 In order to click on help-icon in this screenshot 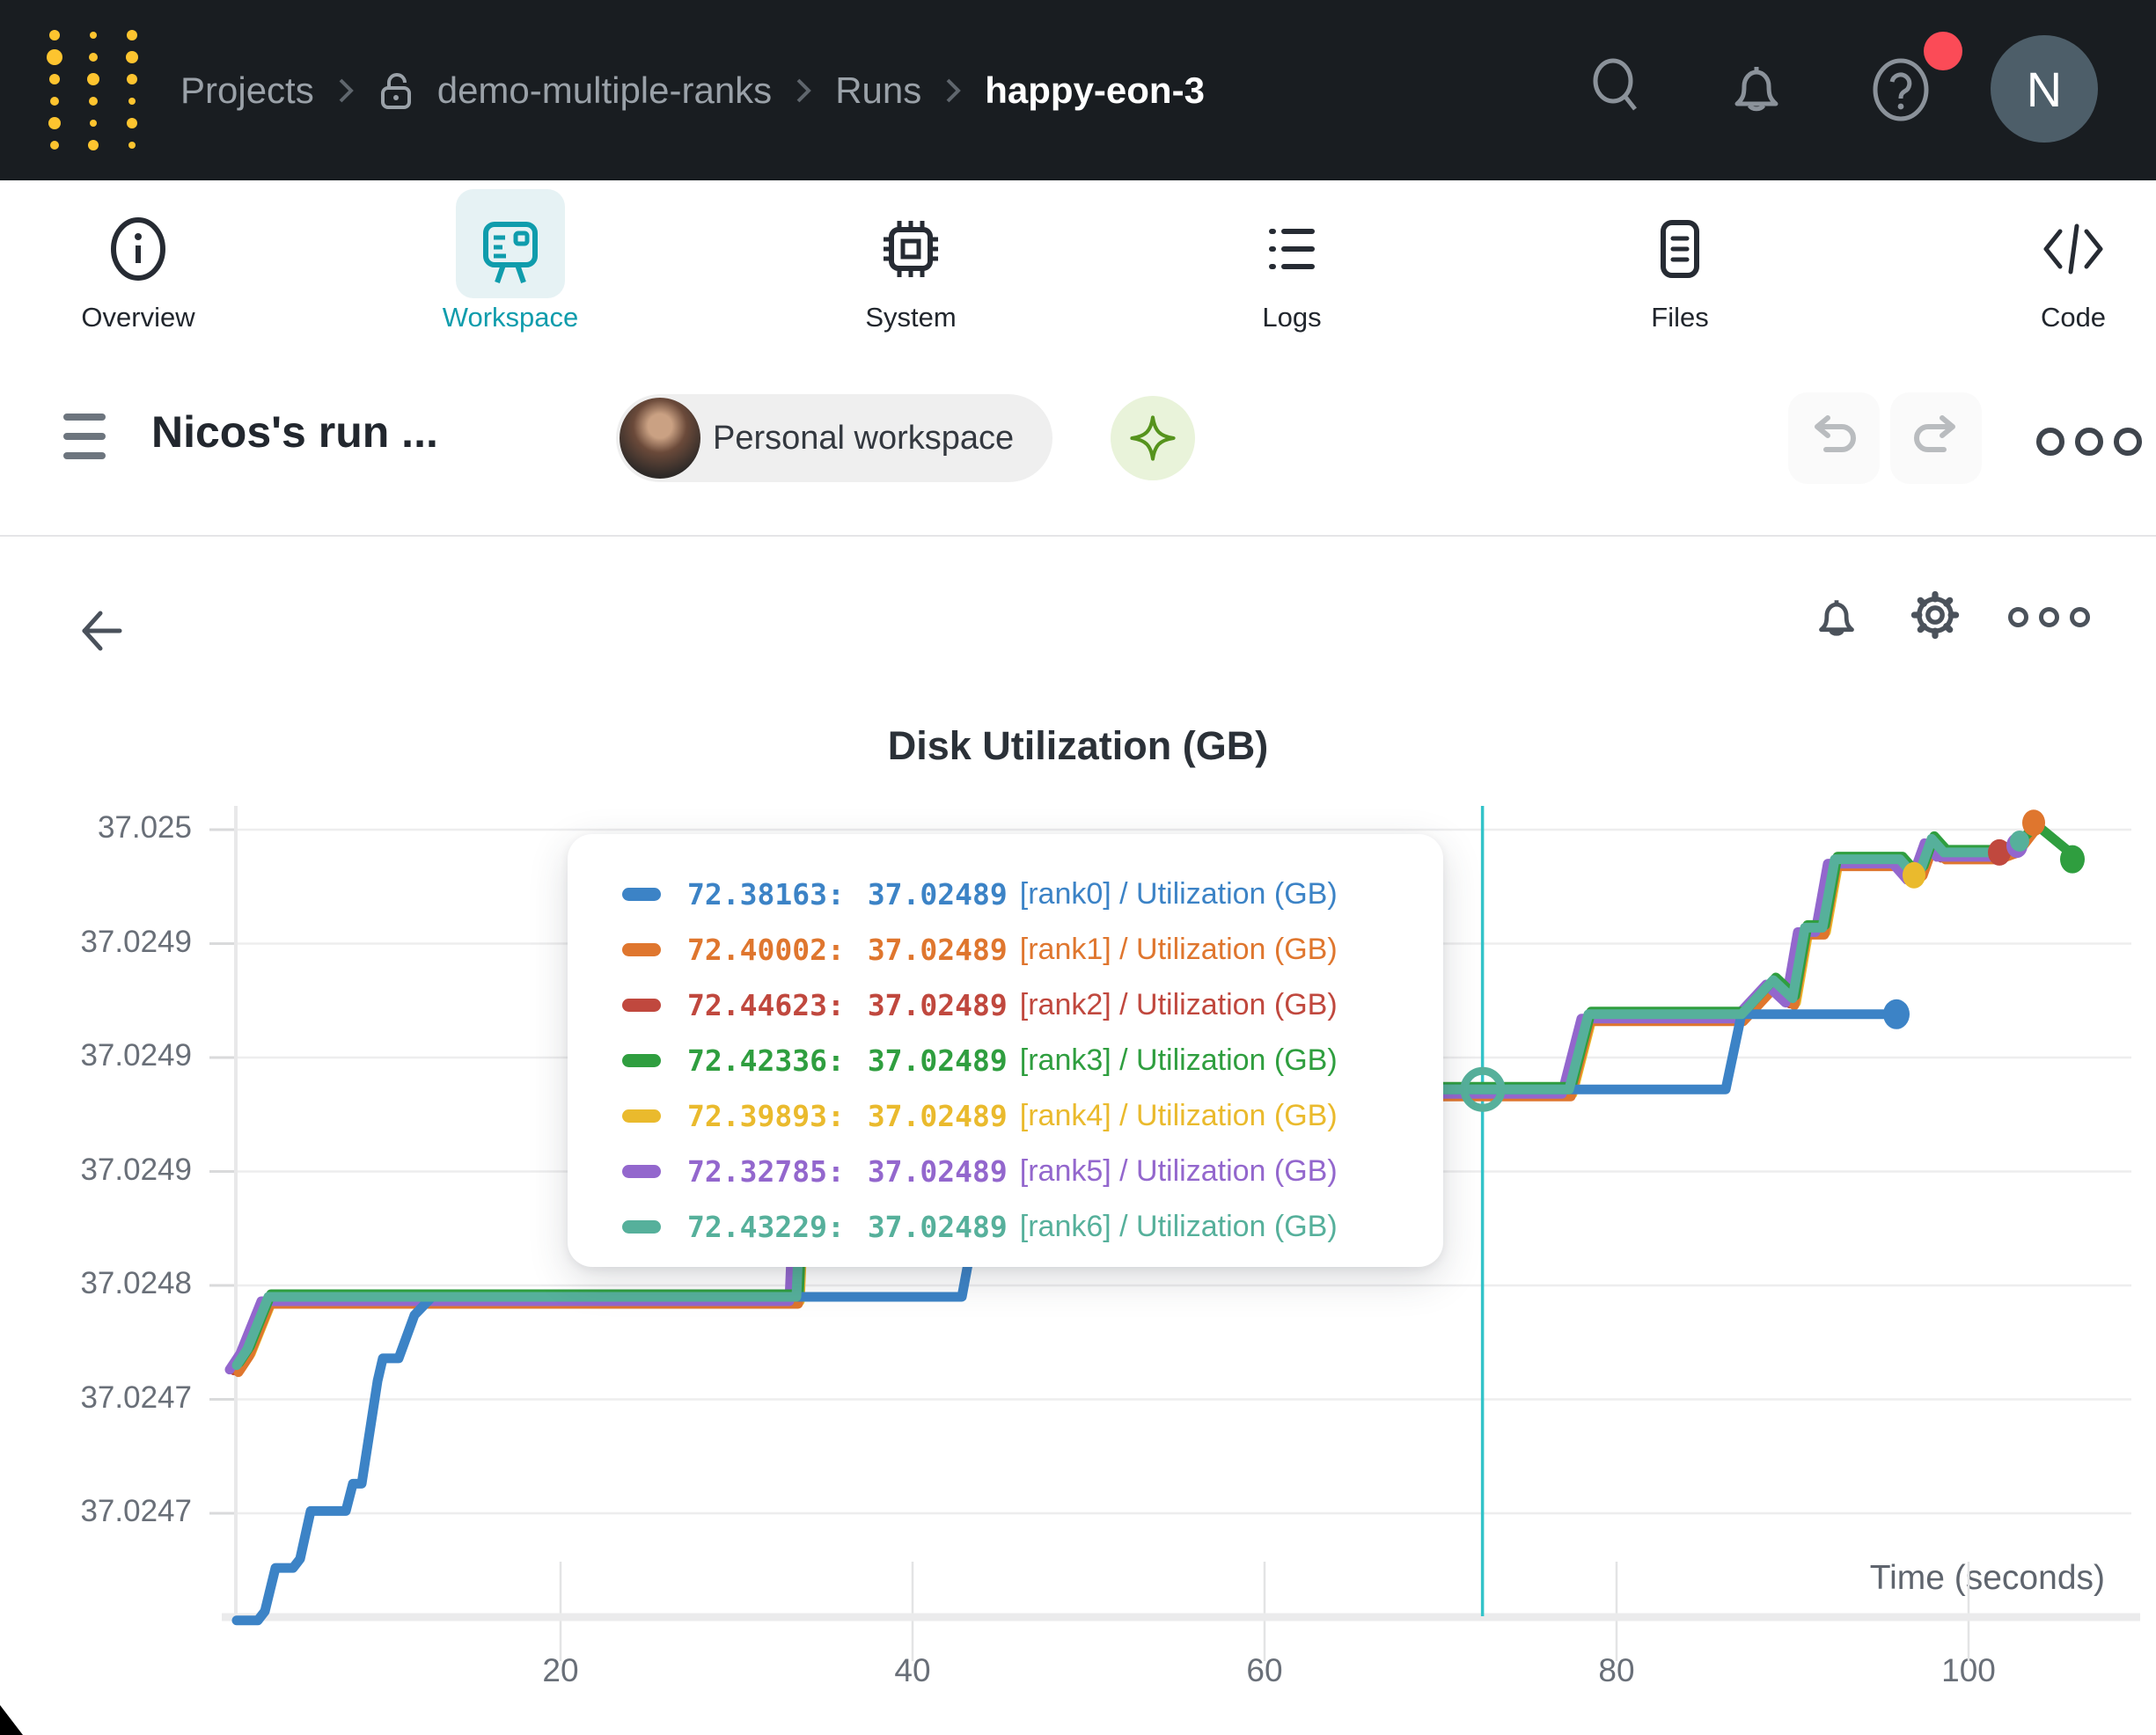, I will do `click(1903, 90)`.